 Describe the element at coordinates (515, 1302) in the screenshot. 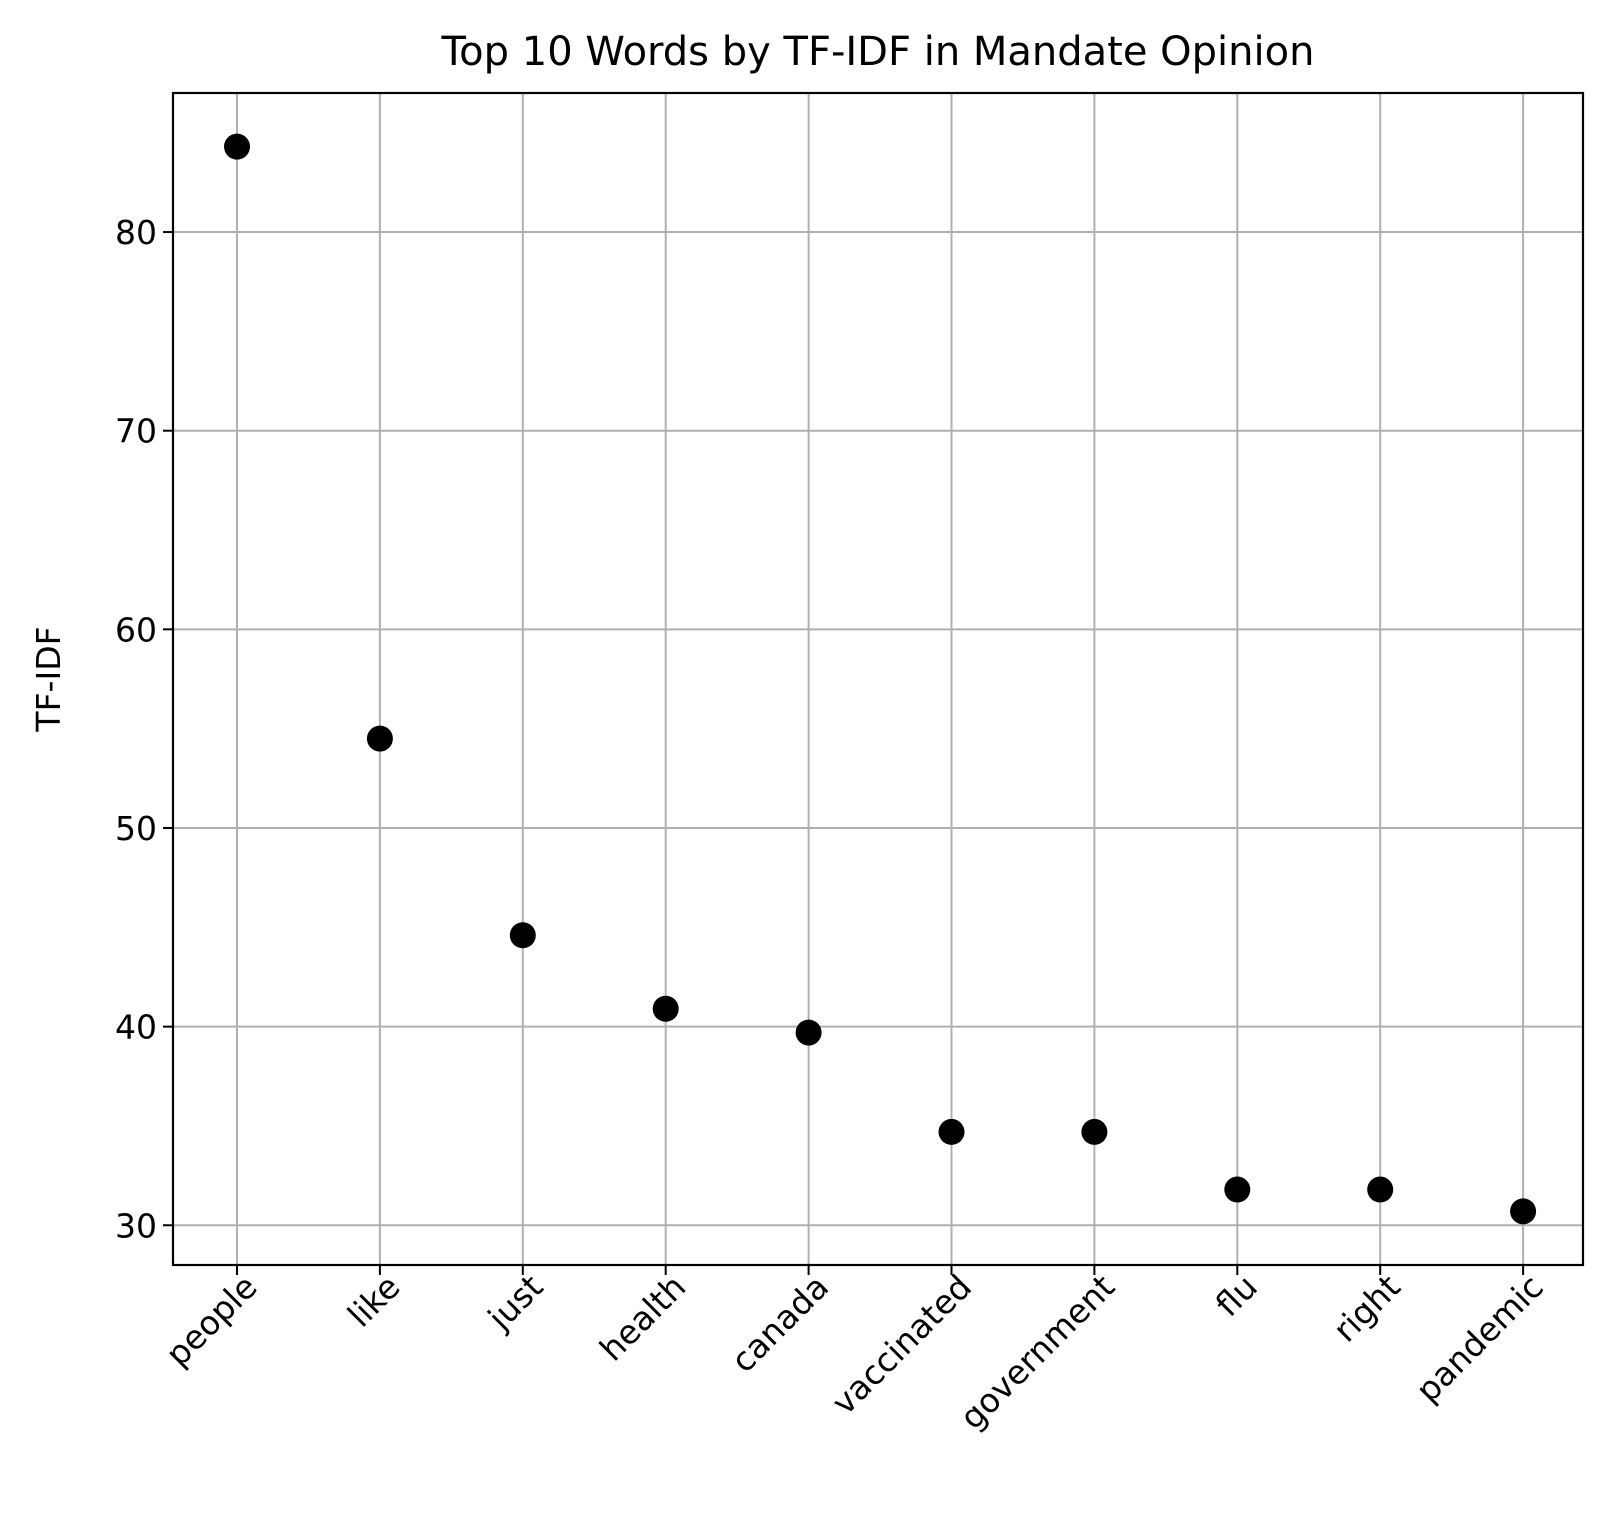

I see `x-tick-label: just` at that location.